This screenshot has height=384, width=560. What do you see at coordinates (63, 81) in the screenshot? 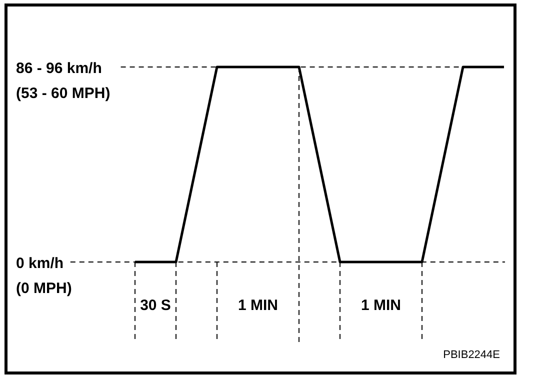
I see `text: 86 - 96 km/h (53 - 60 MPH)` at bounding box center [63, 81].